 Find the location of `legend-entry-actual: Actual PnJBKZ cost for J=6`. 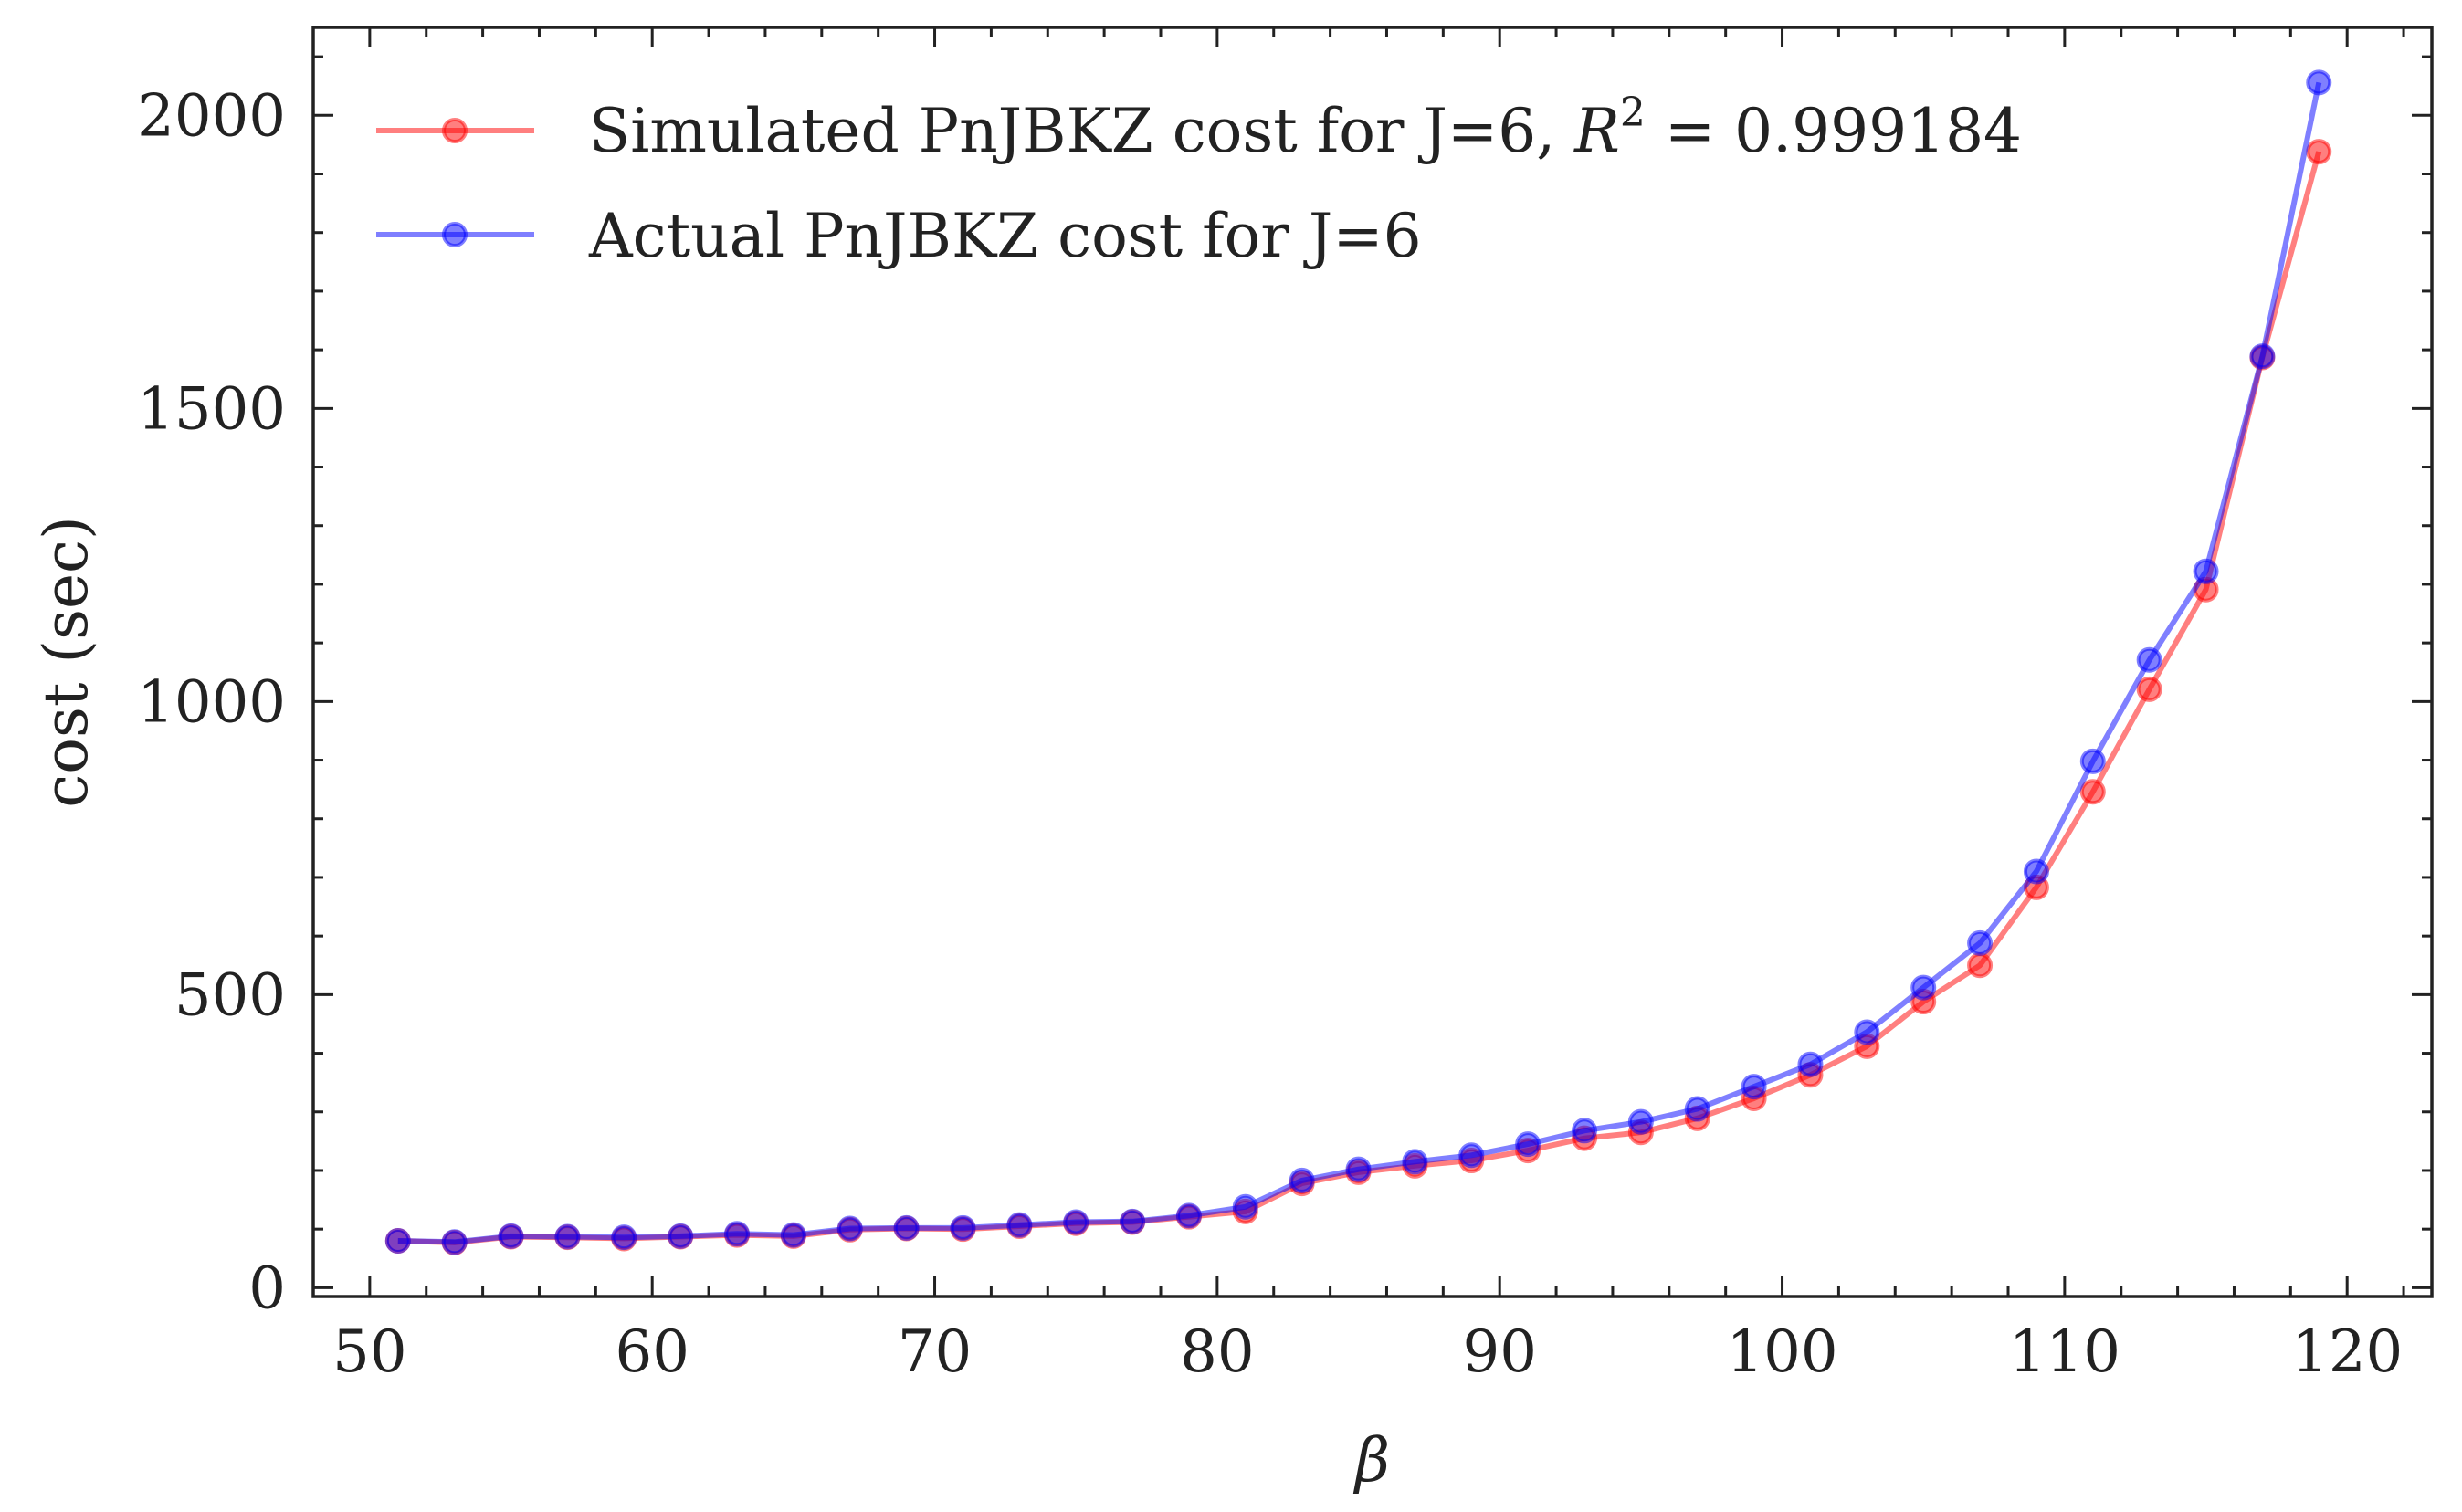

legend-entry-actual: Actual PnJBKZ cost for J=6 is located at coordinates (899, 236).